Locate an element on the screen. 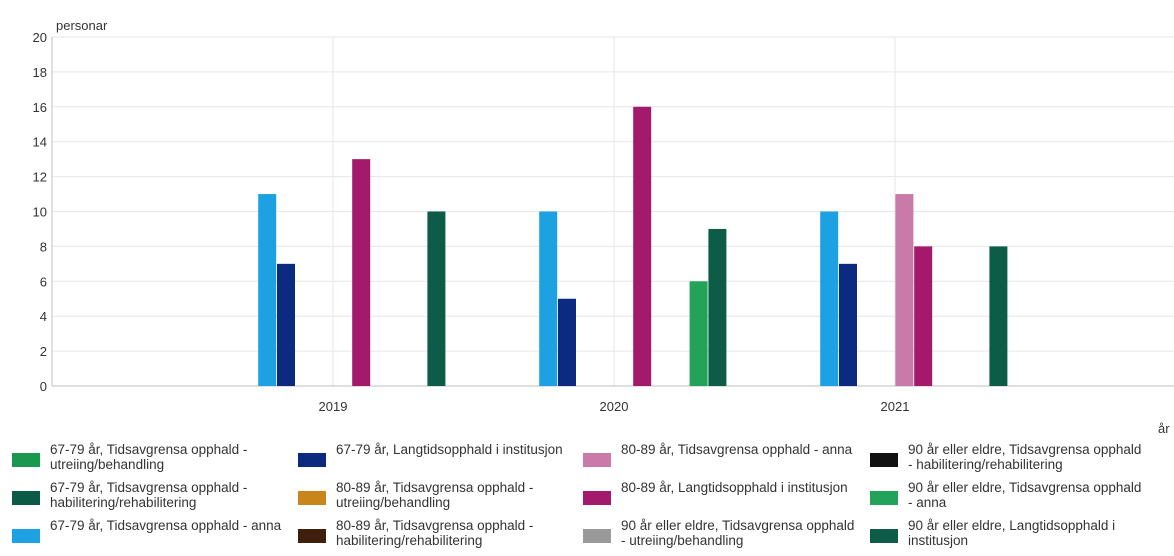  y-tick-label: 20 is located at coordinates (40, 37).